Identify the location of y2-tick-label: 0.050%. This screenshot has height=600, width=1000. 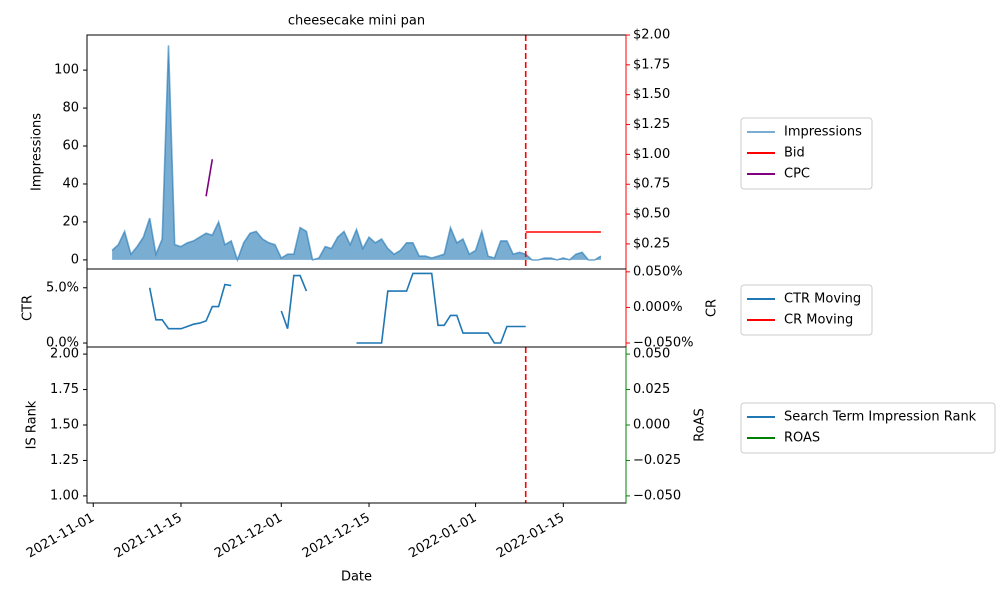
(658, 271).